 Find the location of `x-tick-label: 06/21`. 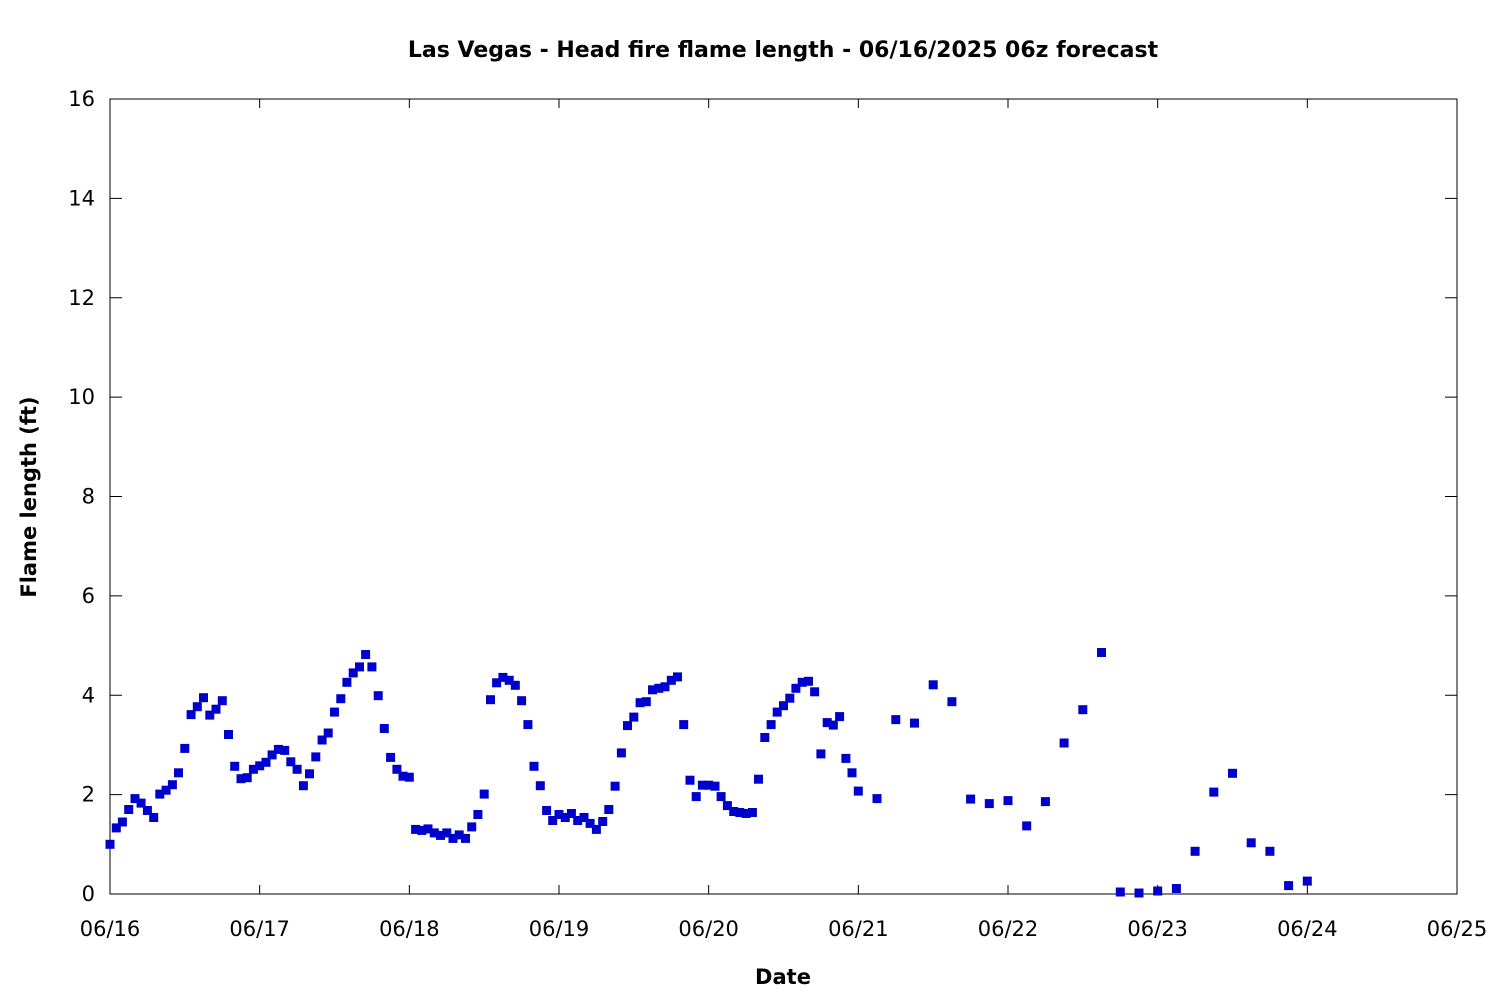

x-tick-label: 06/21 is located at coordinates (858, 929).